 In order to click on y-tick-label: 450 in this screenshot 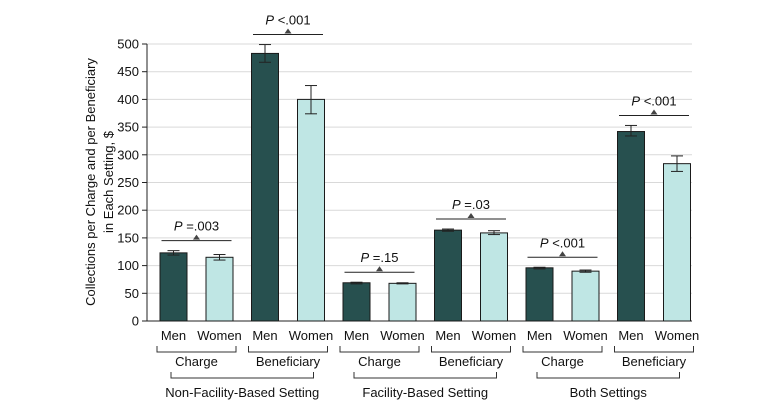, I will do `click(128, 71)`.